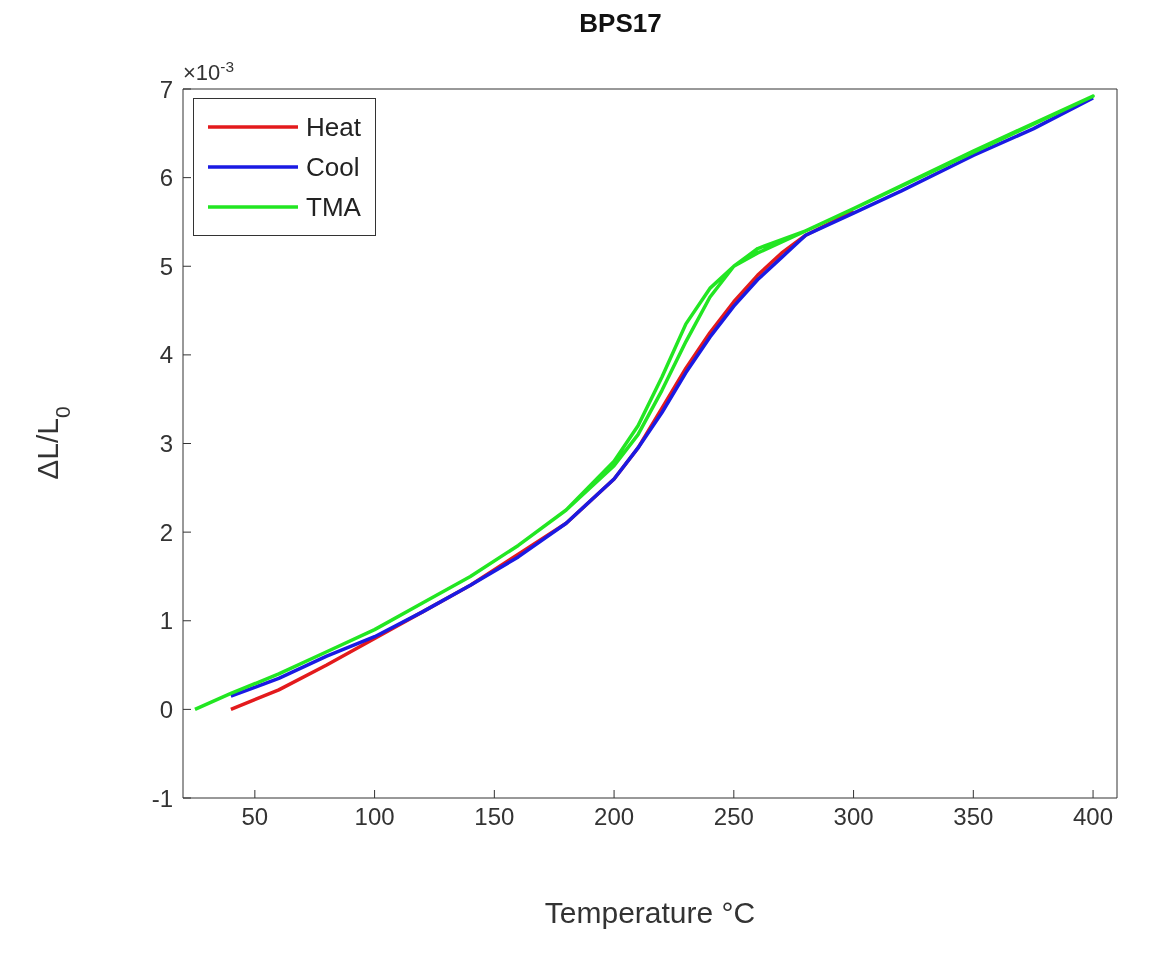 The width and height of the screenshot is (1150, 955). I want to click on y-tick-label: 4, so click(166, 355).